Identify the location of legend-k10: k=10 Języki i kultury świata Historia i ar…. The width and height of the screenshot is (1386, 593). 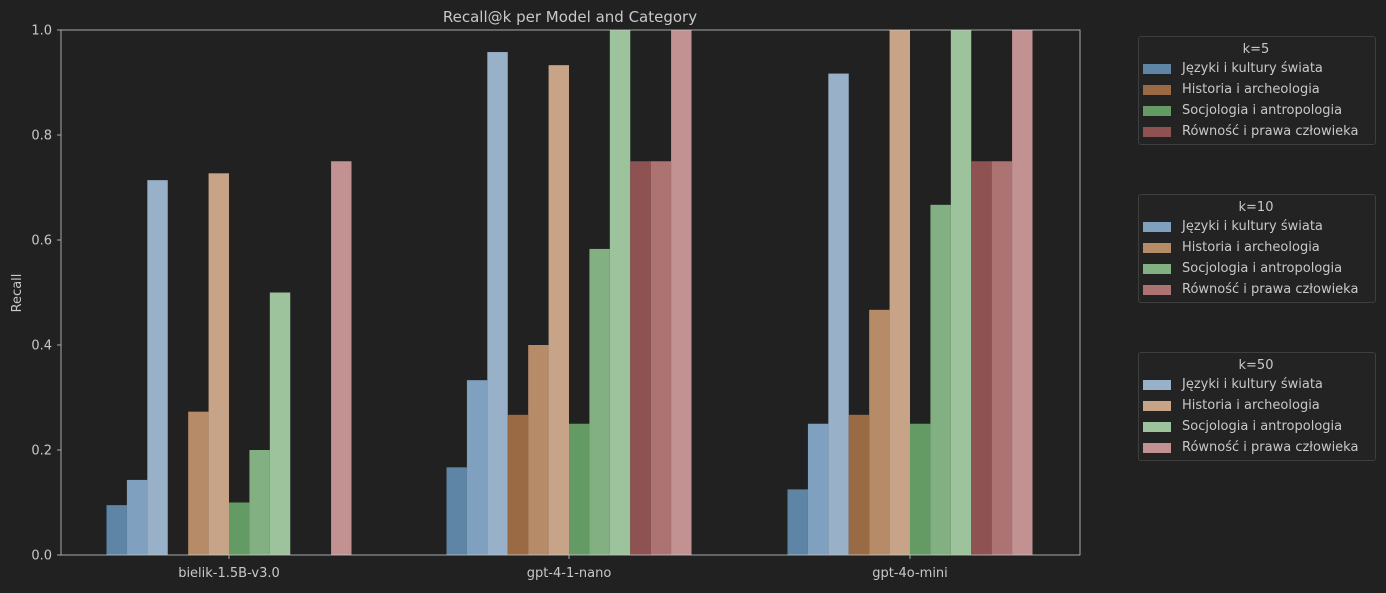
(1257, 248).